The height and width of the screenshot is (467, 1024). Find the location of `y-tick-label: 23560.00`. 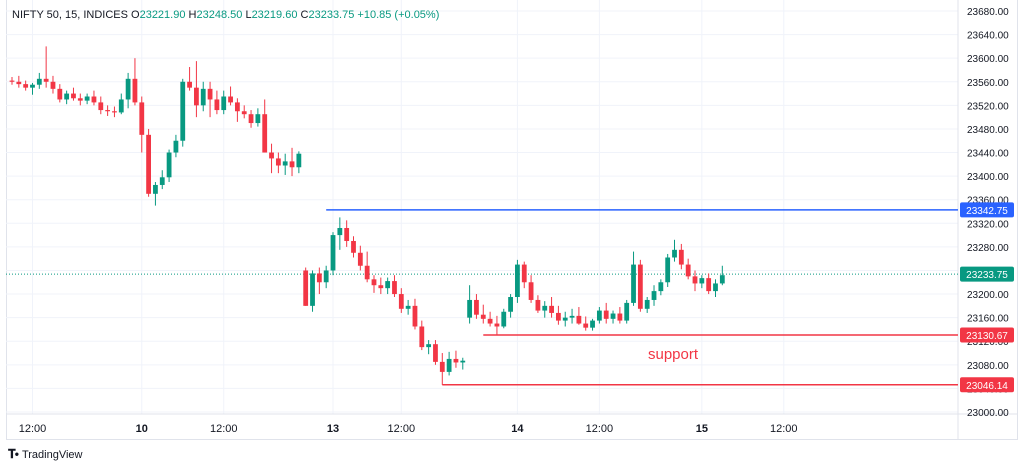

y-tick-label: 23560.00 is located at coordinates (988, 83).